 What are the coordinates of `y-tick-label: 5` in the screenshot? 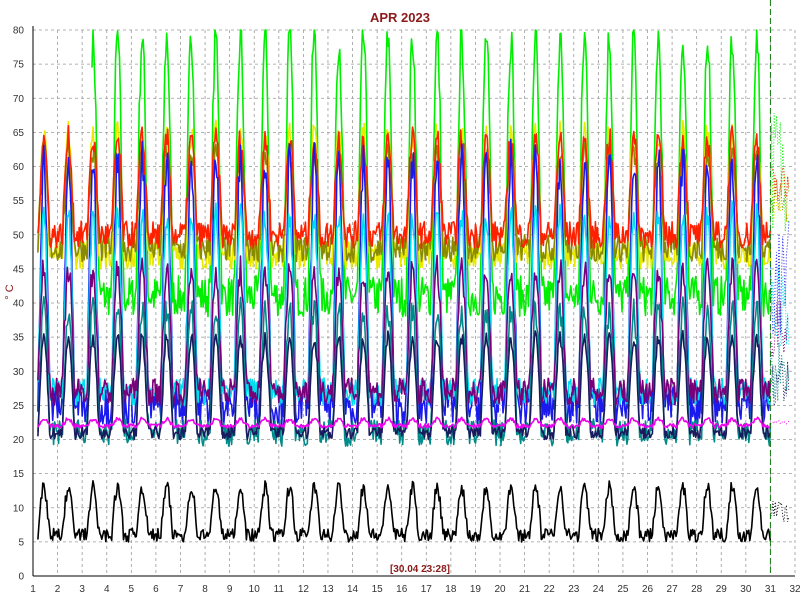 It's located at (21, 542).